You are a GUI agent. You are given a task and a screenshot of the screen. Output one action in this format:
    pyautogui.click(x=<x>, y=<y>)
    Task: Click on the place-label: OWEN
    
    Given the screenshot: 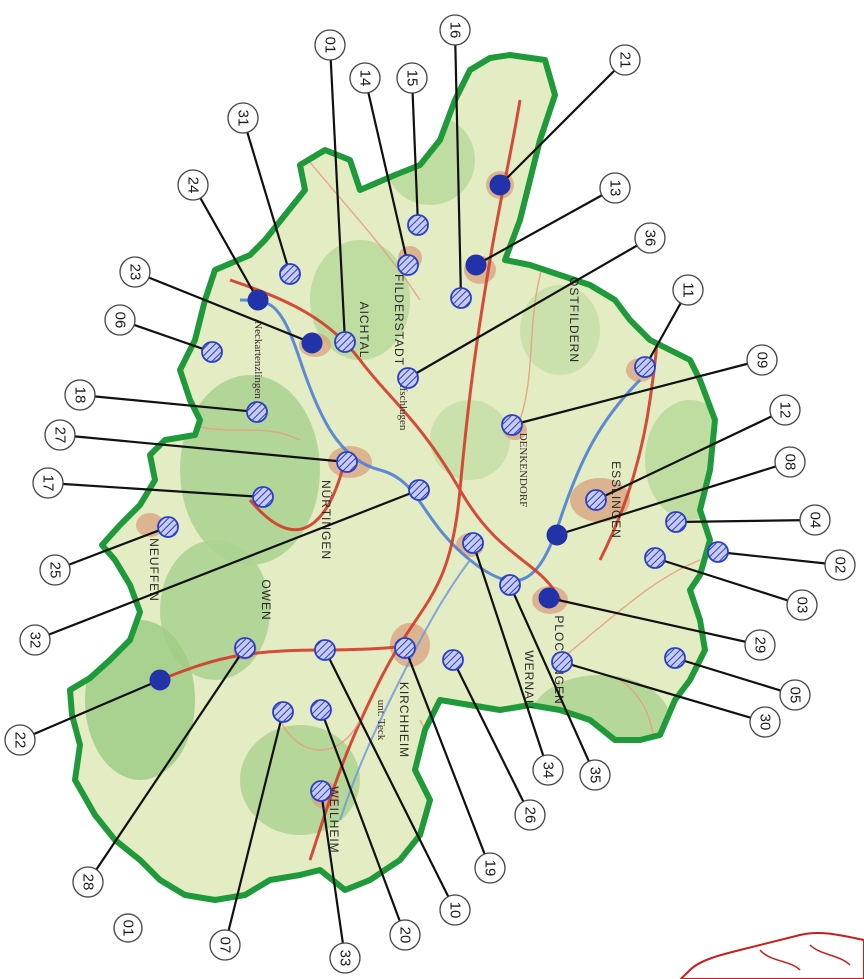 What is the action you would take?
    pyautogui.click(x=266, y=599)
    